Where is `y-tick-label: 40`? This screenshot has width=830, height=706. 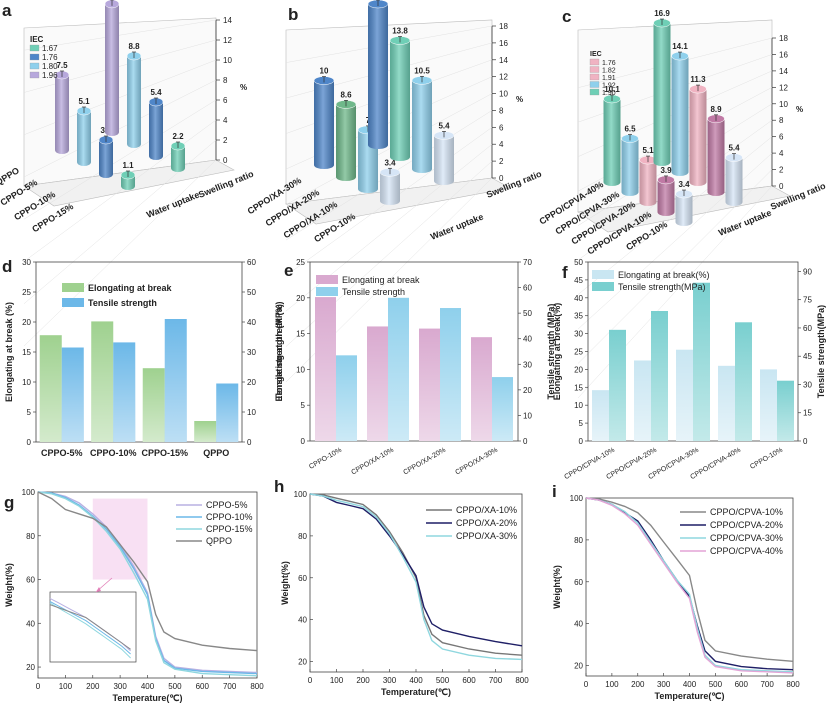
y-tick-label: 40 is located at coordinates (30, 623).